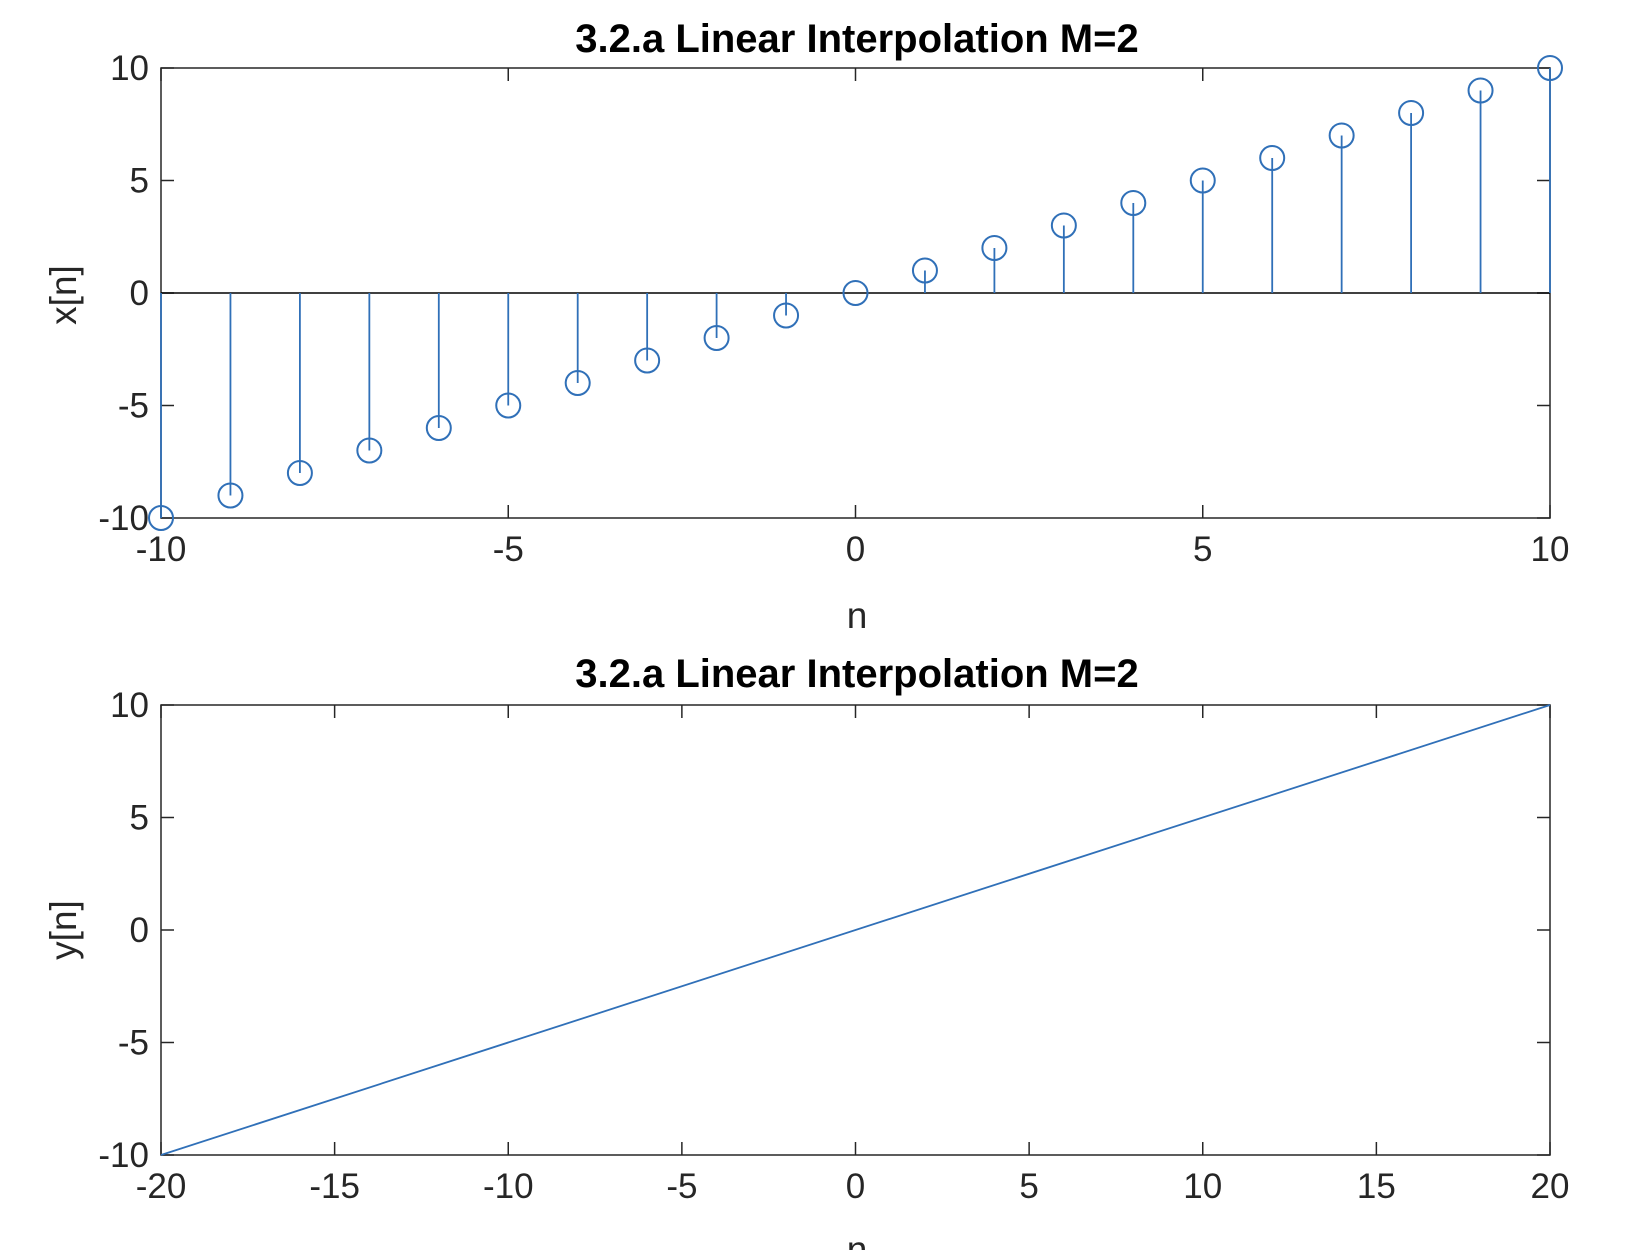  I want to click on stem-plot-y-tick-label: 5, so click(139, 181).